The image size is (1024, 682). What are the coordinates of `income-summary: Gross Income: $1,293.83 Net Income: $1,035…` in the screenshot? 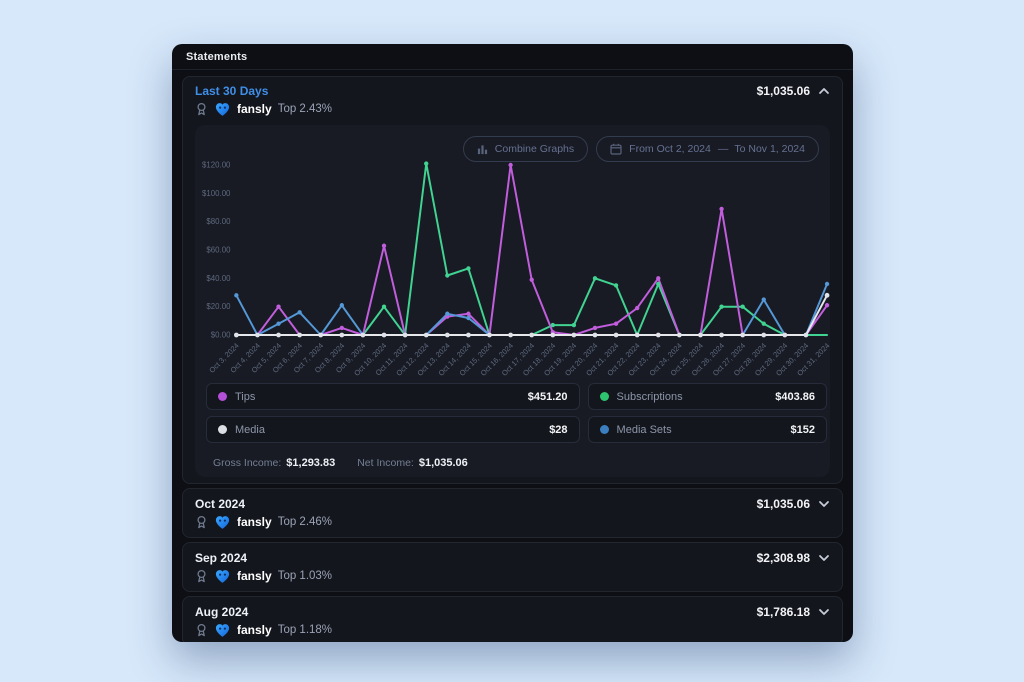 It's located at (340, 463).